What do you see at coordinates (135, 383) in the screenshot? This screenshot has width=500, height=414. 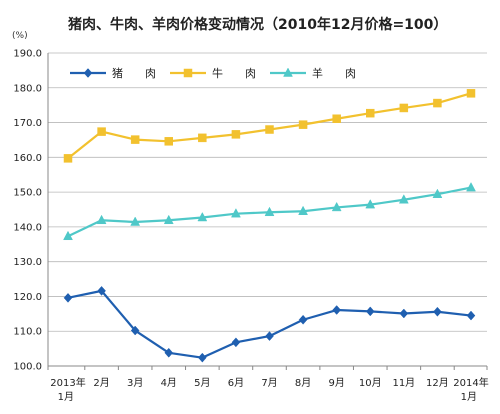 I see `x-tick-label: 3月` at bounding box center [135, 383].